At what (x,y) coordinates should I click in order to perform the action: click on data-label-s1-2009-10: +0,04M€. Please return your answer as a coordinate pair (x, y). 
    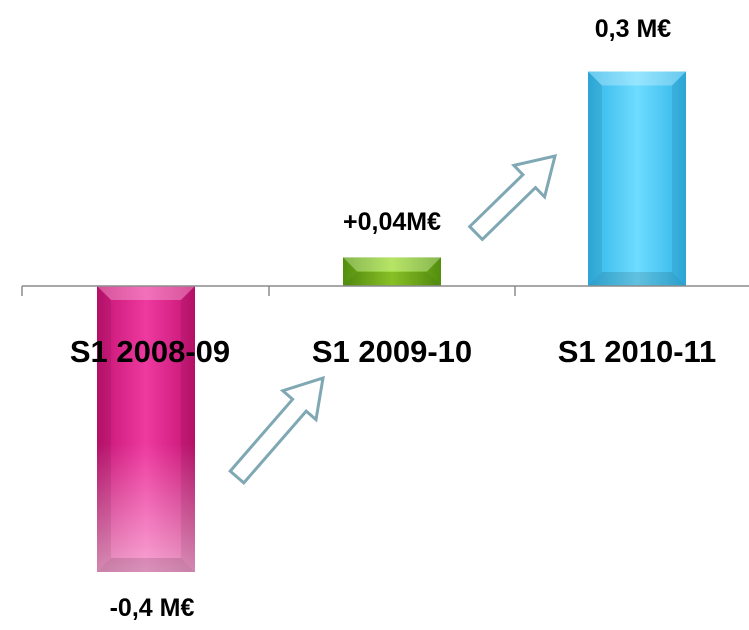
    Looking at the image, I should click on (392, 222).